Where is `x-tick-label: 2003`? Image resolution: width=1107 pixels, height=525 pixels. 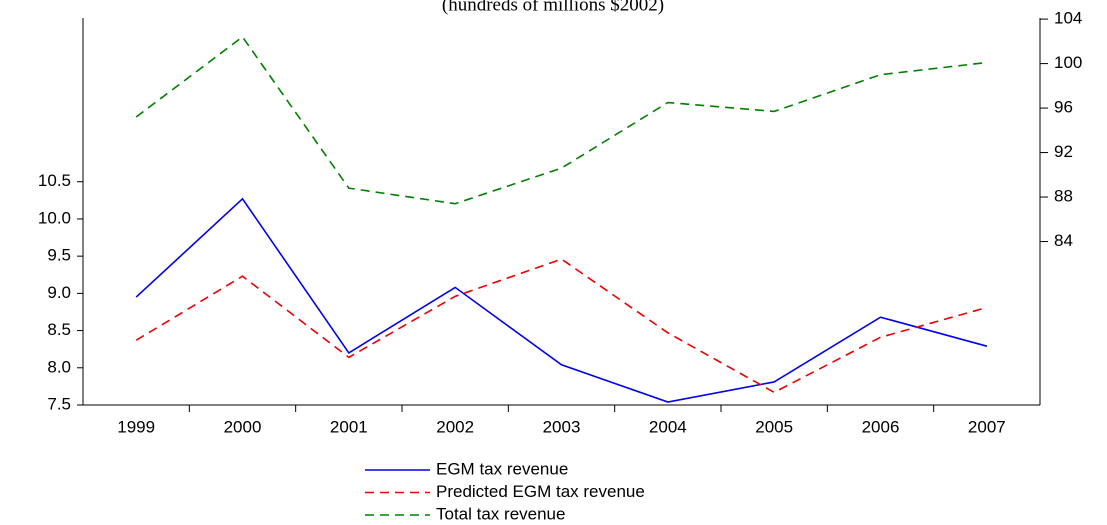 x-tick-label: 2003 is located at coordinates (562, 426).